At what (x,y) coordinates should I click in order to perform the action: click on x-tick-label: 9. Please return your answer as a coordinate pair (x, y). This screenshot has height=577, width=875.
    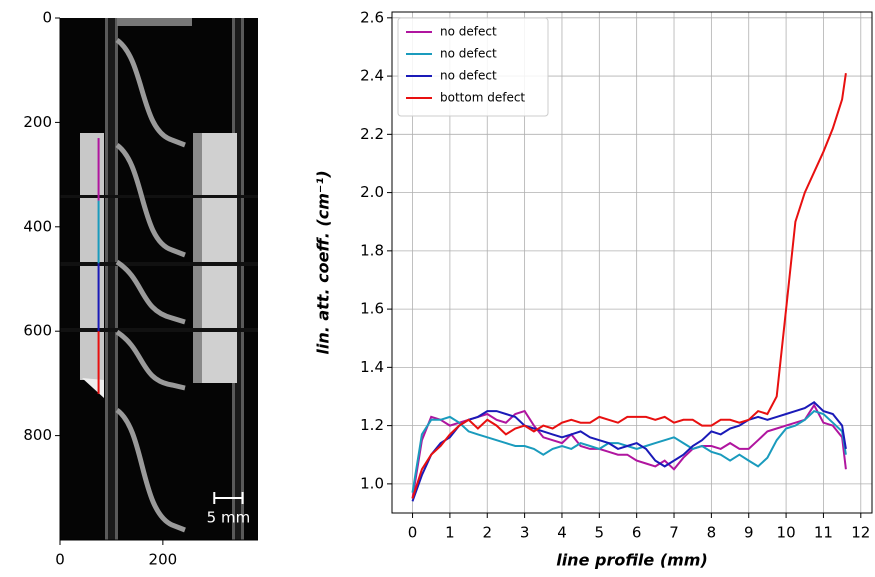
    Looking at the image, I should click on (749, 533).